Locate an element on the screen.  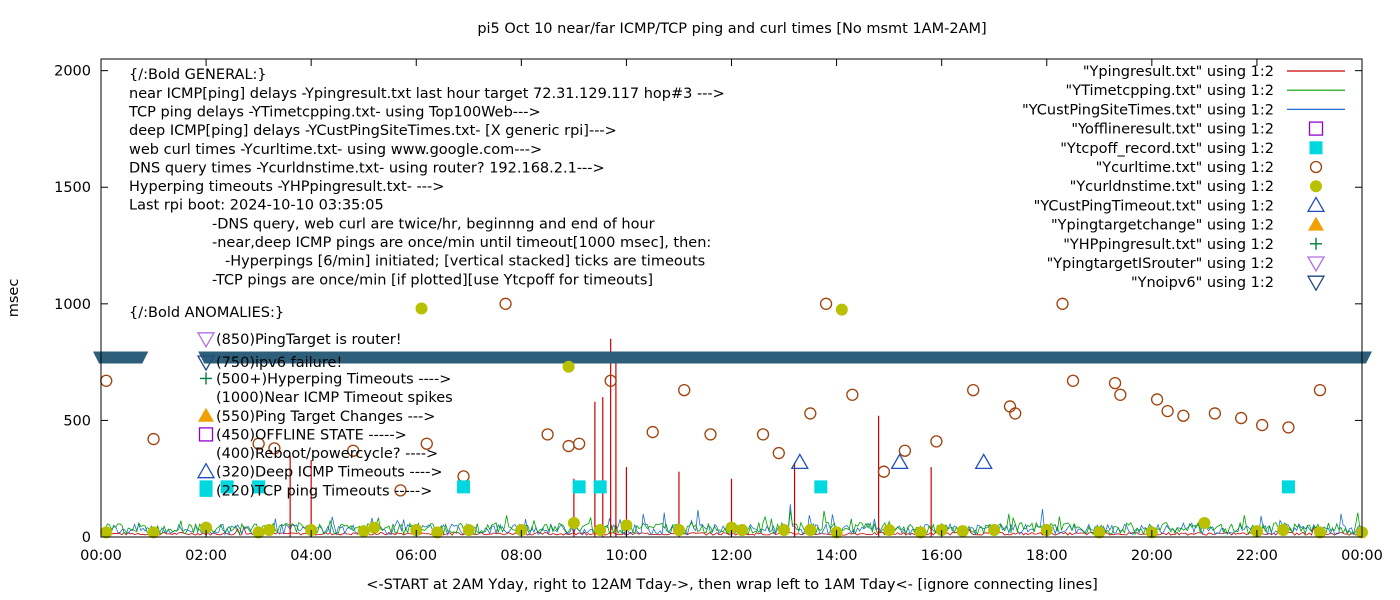
x-tick-label: 00:00 is located at coordinates (101, 556).